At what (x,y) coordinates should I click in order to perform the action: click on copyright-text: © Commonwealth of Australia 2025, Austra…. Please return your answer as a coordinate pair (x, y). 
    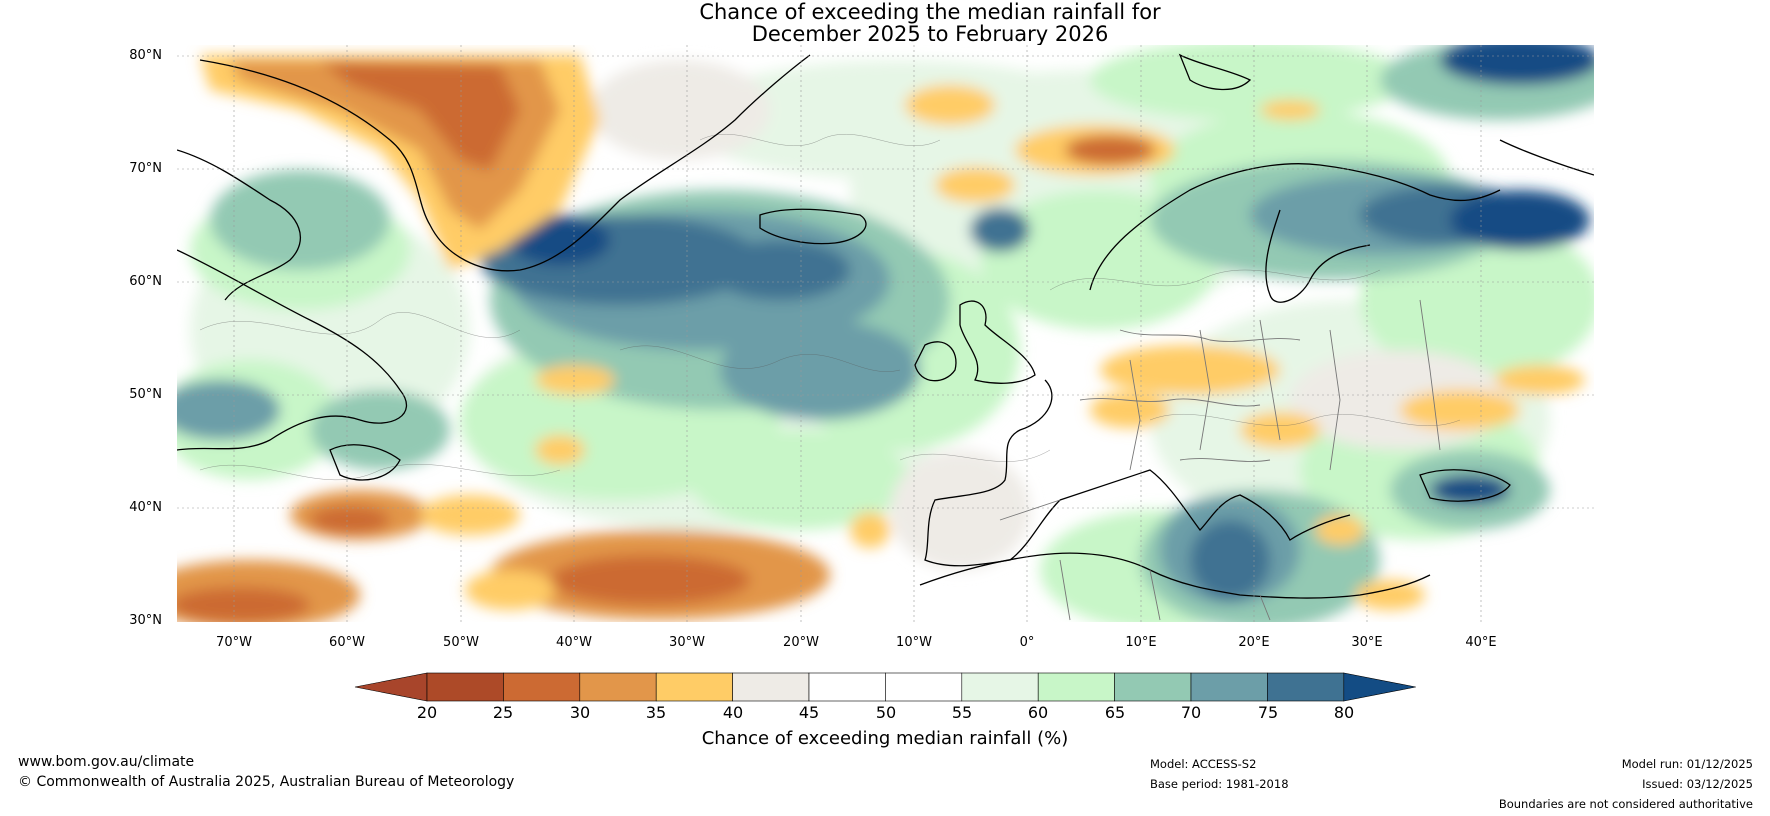
    Looking at the image, I should click on (266, 782).